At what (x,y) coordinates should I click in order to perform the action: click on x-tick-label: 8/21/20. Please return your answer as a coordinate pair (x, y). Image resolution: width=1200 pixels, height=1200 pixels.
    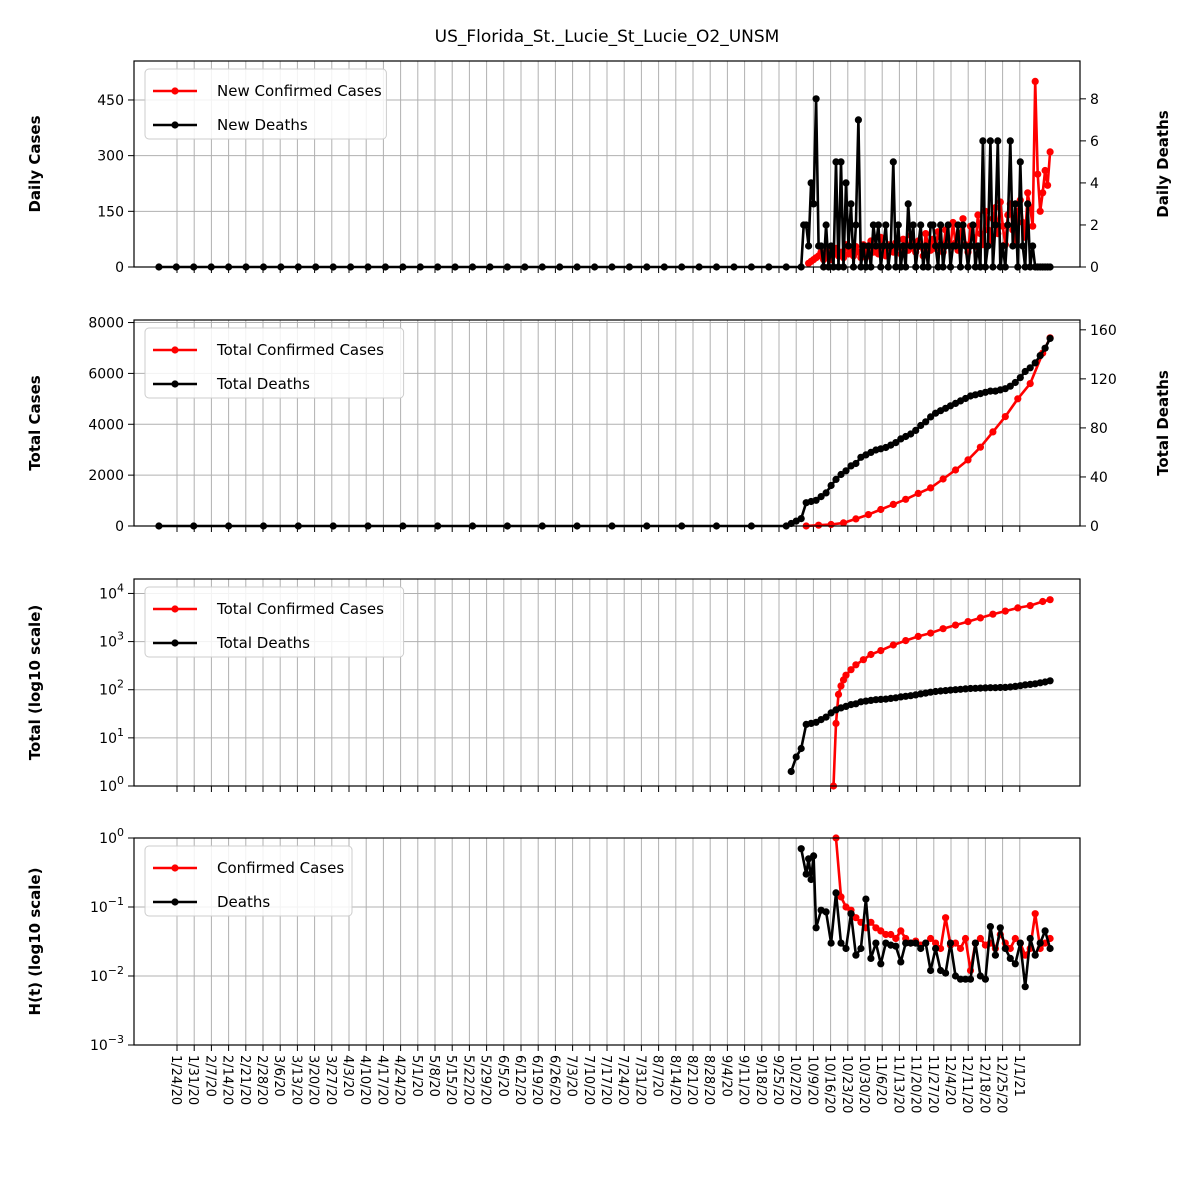
    Looking at the image, I should click on (691, 1080).